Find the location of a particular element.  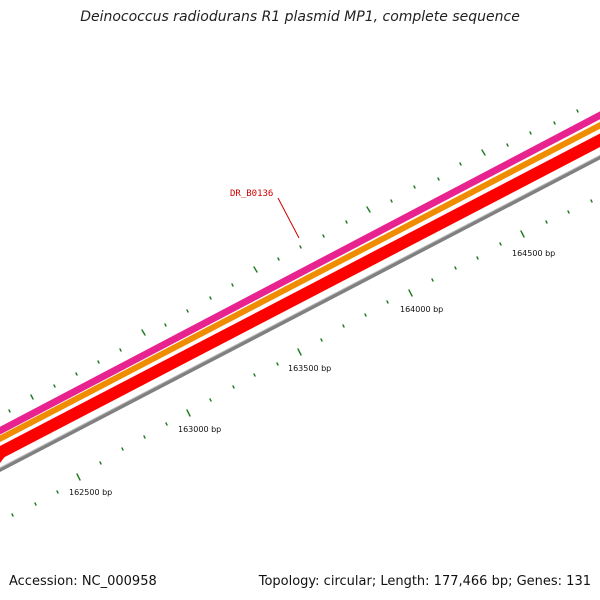

tick-label-163000: 163000 bp is located at coordinates (199, 429).